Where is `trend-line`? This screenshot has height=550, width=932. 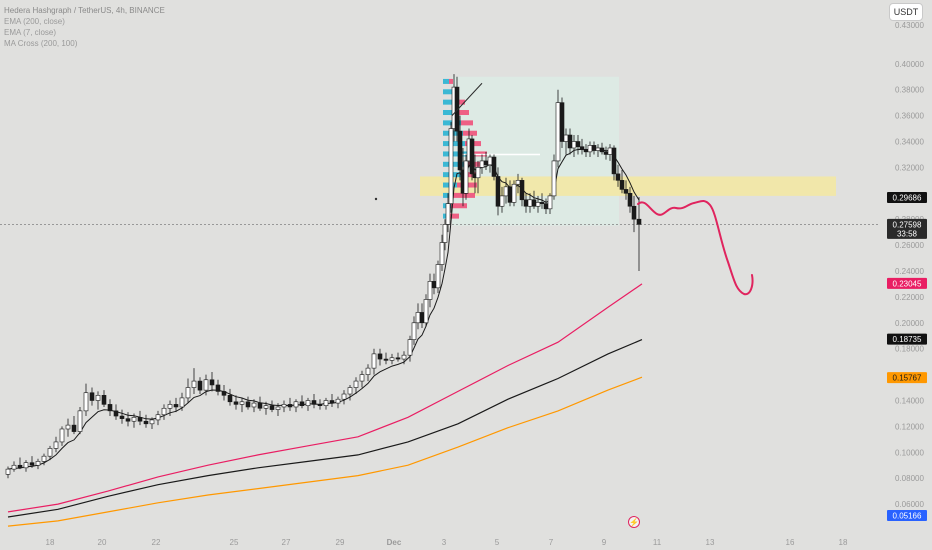
trend-line is located at coordinates (467, 99).